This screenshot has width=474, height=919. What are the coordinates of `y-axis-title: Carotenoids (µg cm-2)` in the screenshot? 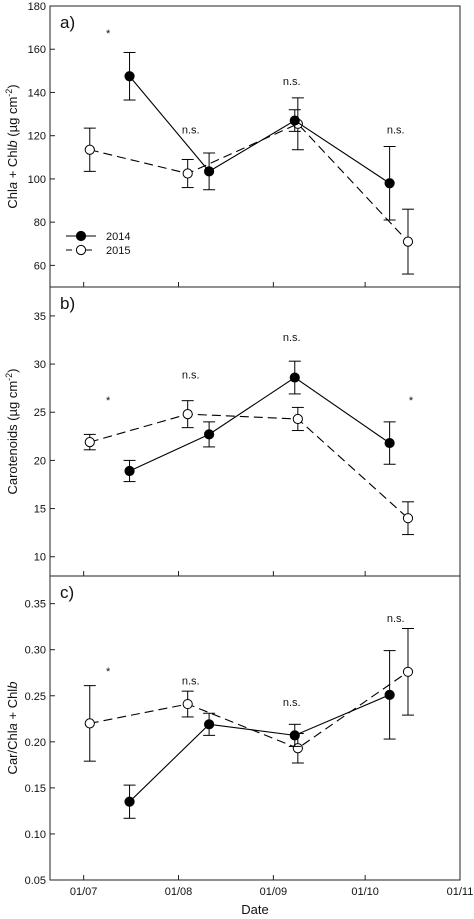 It's located at (12, 431).